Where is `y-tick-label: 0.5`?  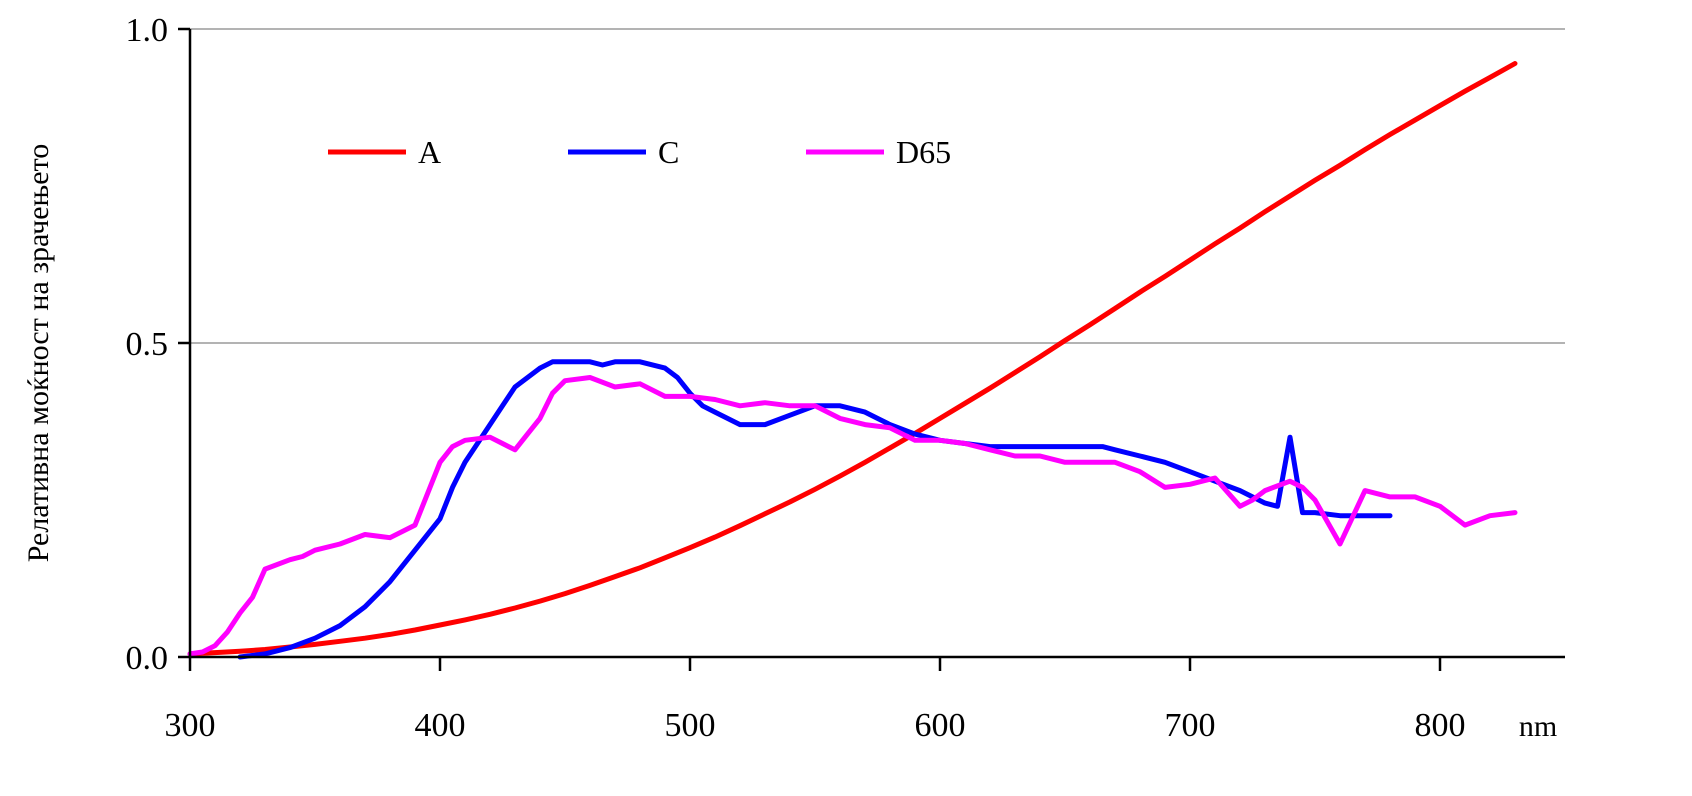
y-tick-label: 0.5 is located at coordinates (147, 344).